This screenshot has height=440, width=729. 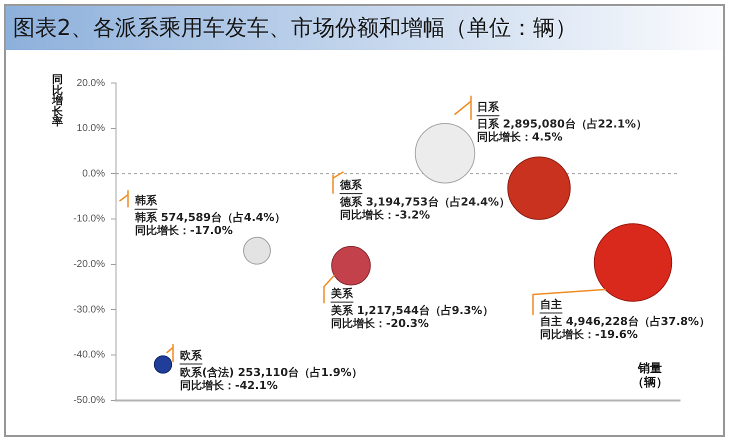 I want to click on x-axis-title: 销量（辆）, so click(x=650, y=375).